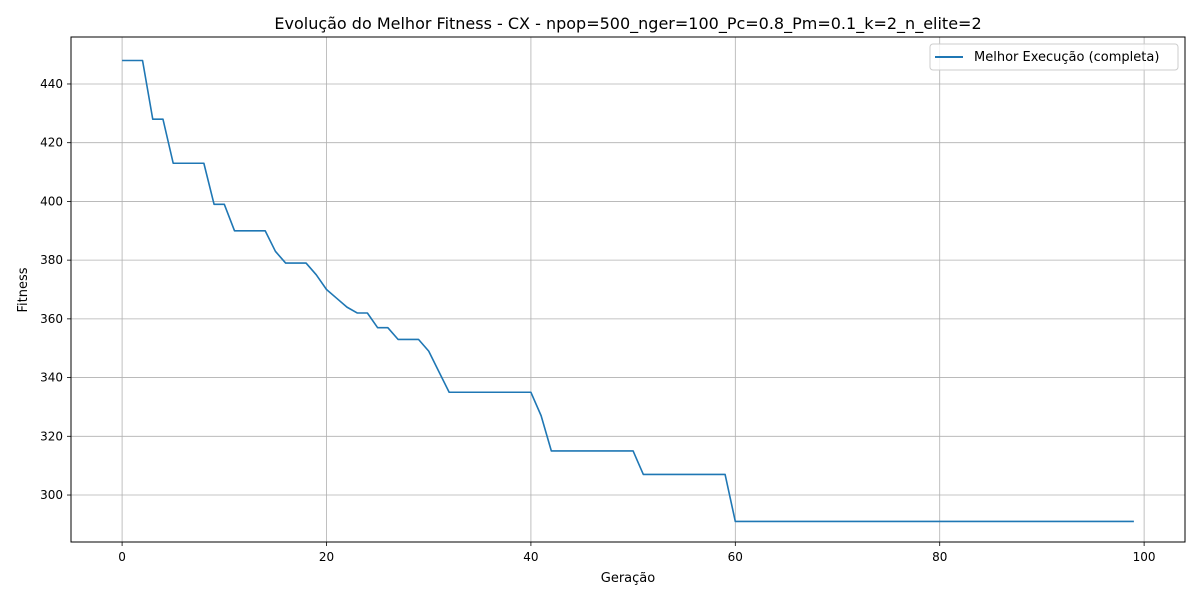 This screenshot has width=1200, height=600. What do you see at coordinates (637, 553) in the screenshot?
I see `x-axis-ticks: 0 20 40 60 80 100` at bounding box center [637, 553].